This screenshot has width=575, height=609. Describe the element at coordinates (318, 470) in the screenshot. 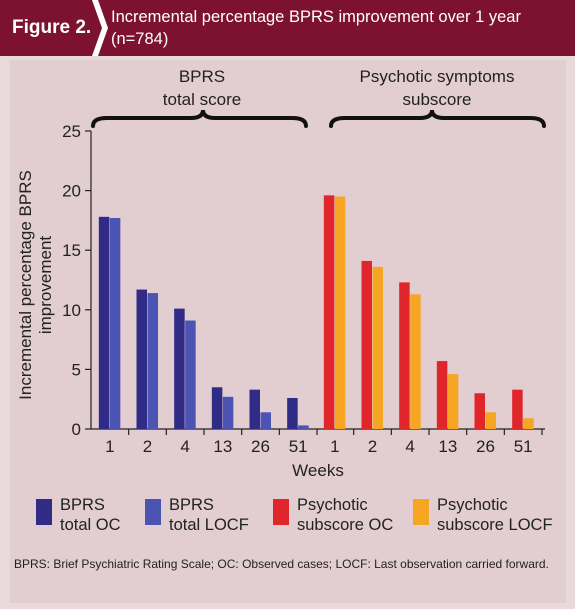

I see `x-axis-label: Weeks` at that location.